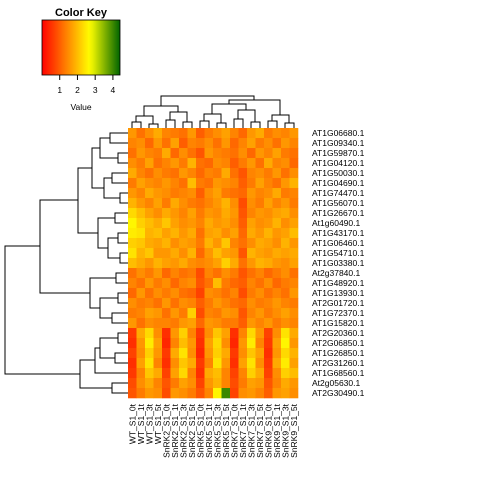 The height and width of the screenshot is (480, 480). Describe the element at coordinates (338, 253) in the screenshot. I see `row-label: AT1G54710.1` at that location.